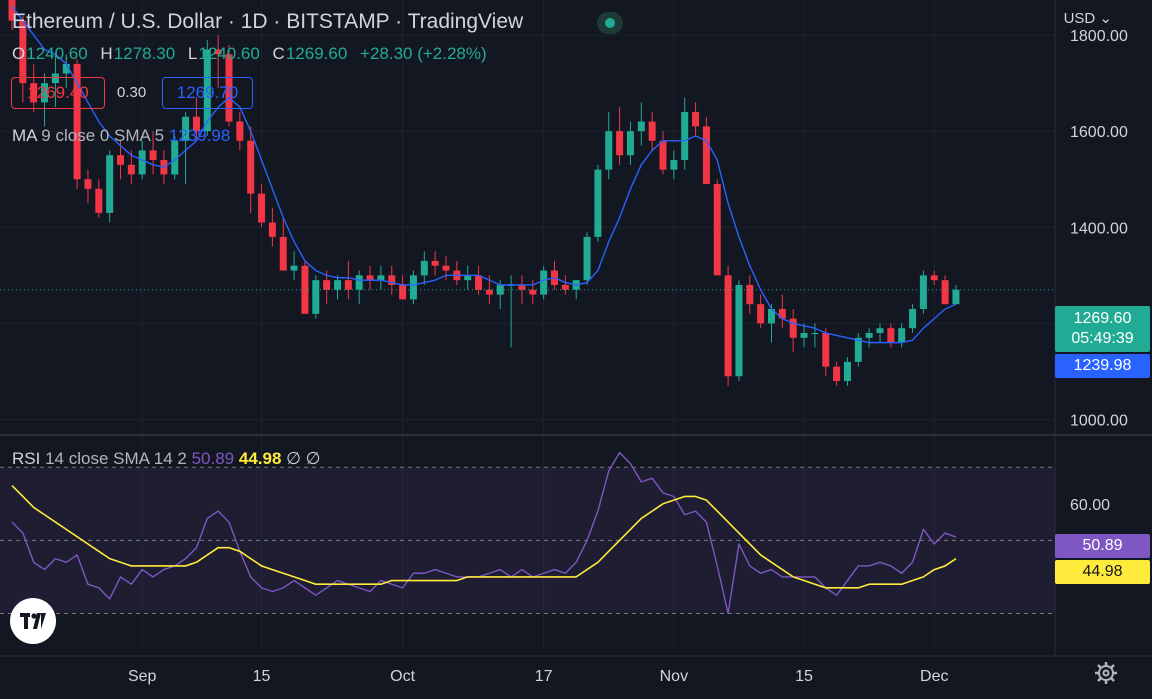 The height and width of the screenshot is (699, 1152). What do you see at coordinates (33, 621) in the screenshot?
I see `tradingview-logo-icon` at bounding box center [33, 621].